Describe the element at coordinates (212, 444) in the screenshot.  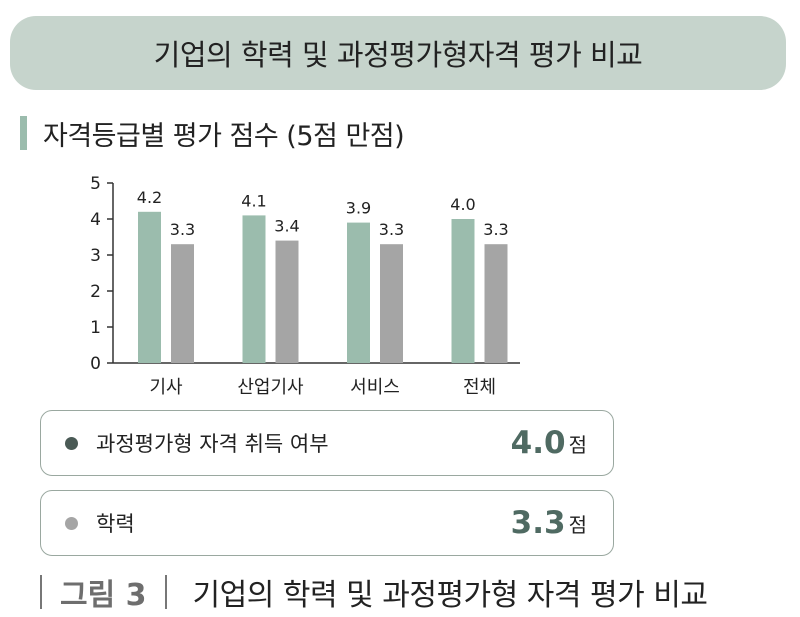
I see `legend-label: 과정평가형 자격 취득 여부` at that location.